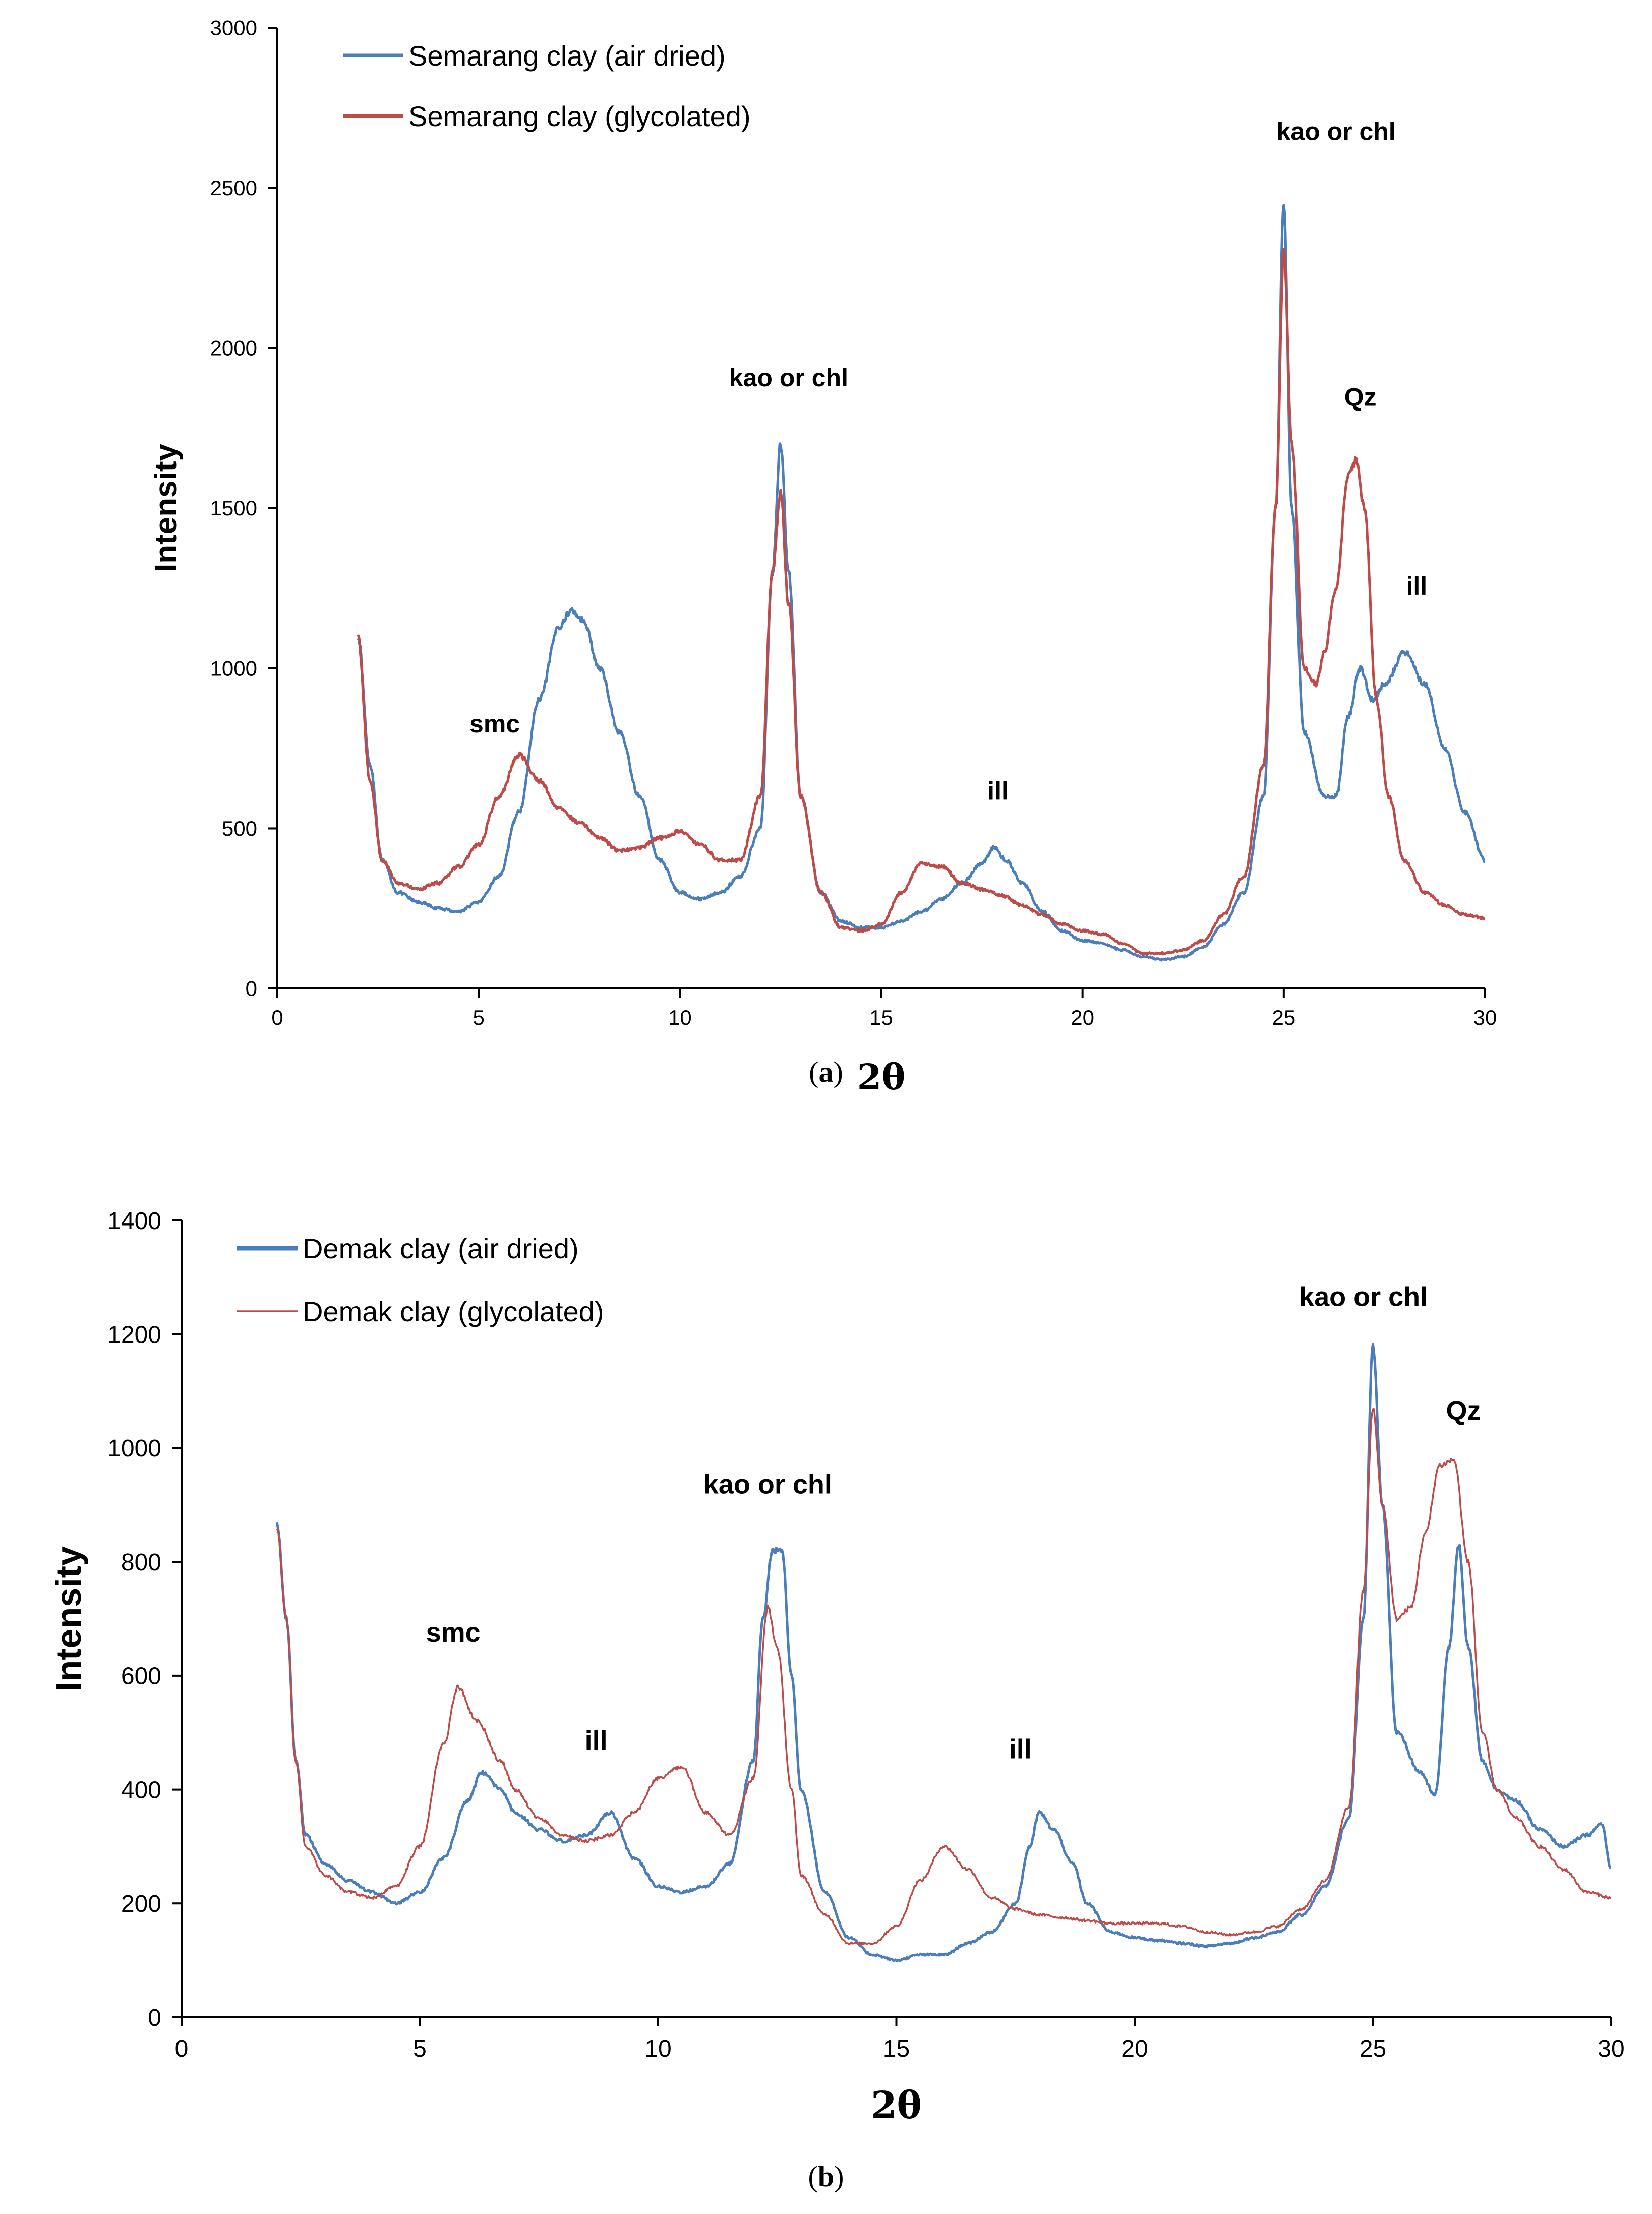  I want to click on chart-a-peak-annotation: Qz, so click(1360, 397).